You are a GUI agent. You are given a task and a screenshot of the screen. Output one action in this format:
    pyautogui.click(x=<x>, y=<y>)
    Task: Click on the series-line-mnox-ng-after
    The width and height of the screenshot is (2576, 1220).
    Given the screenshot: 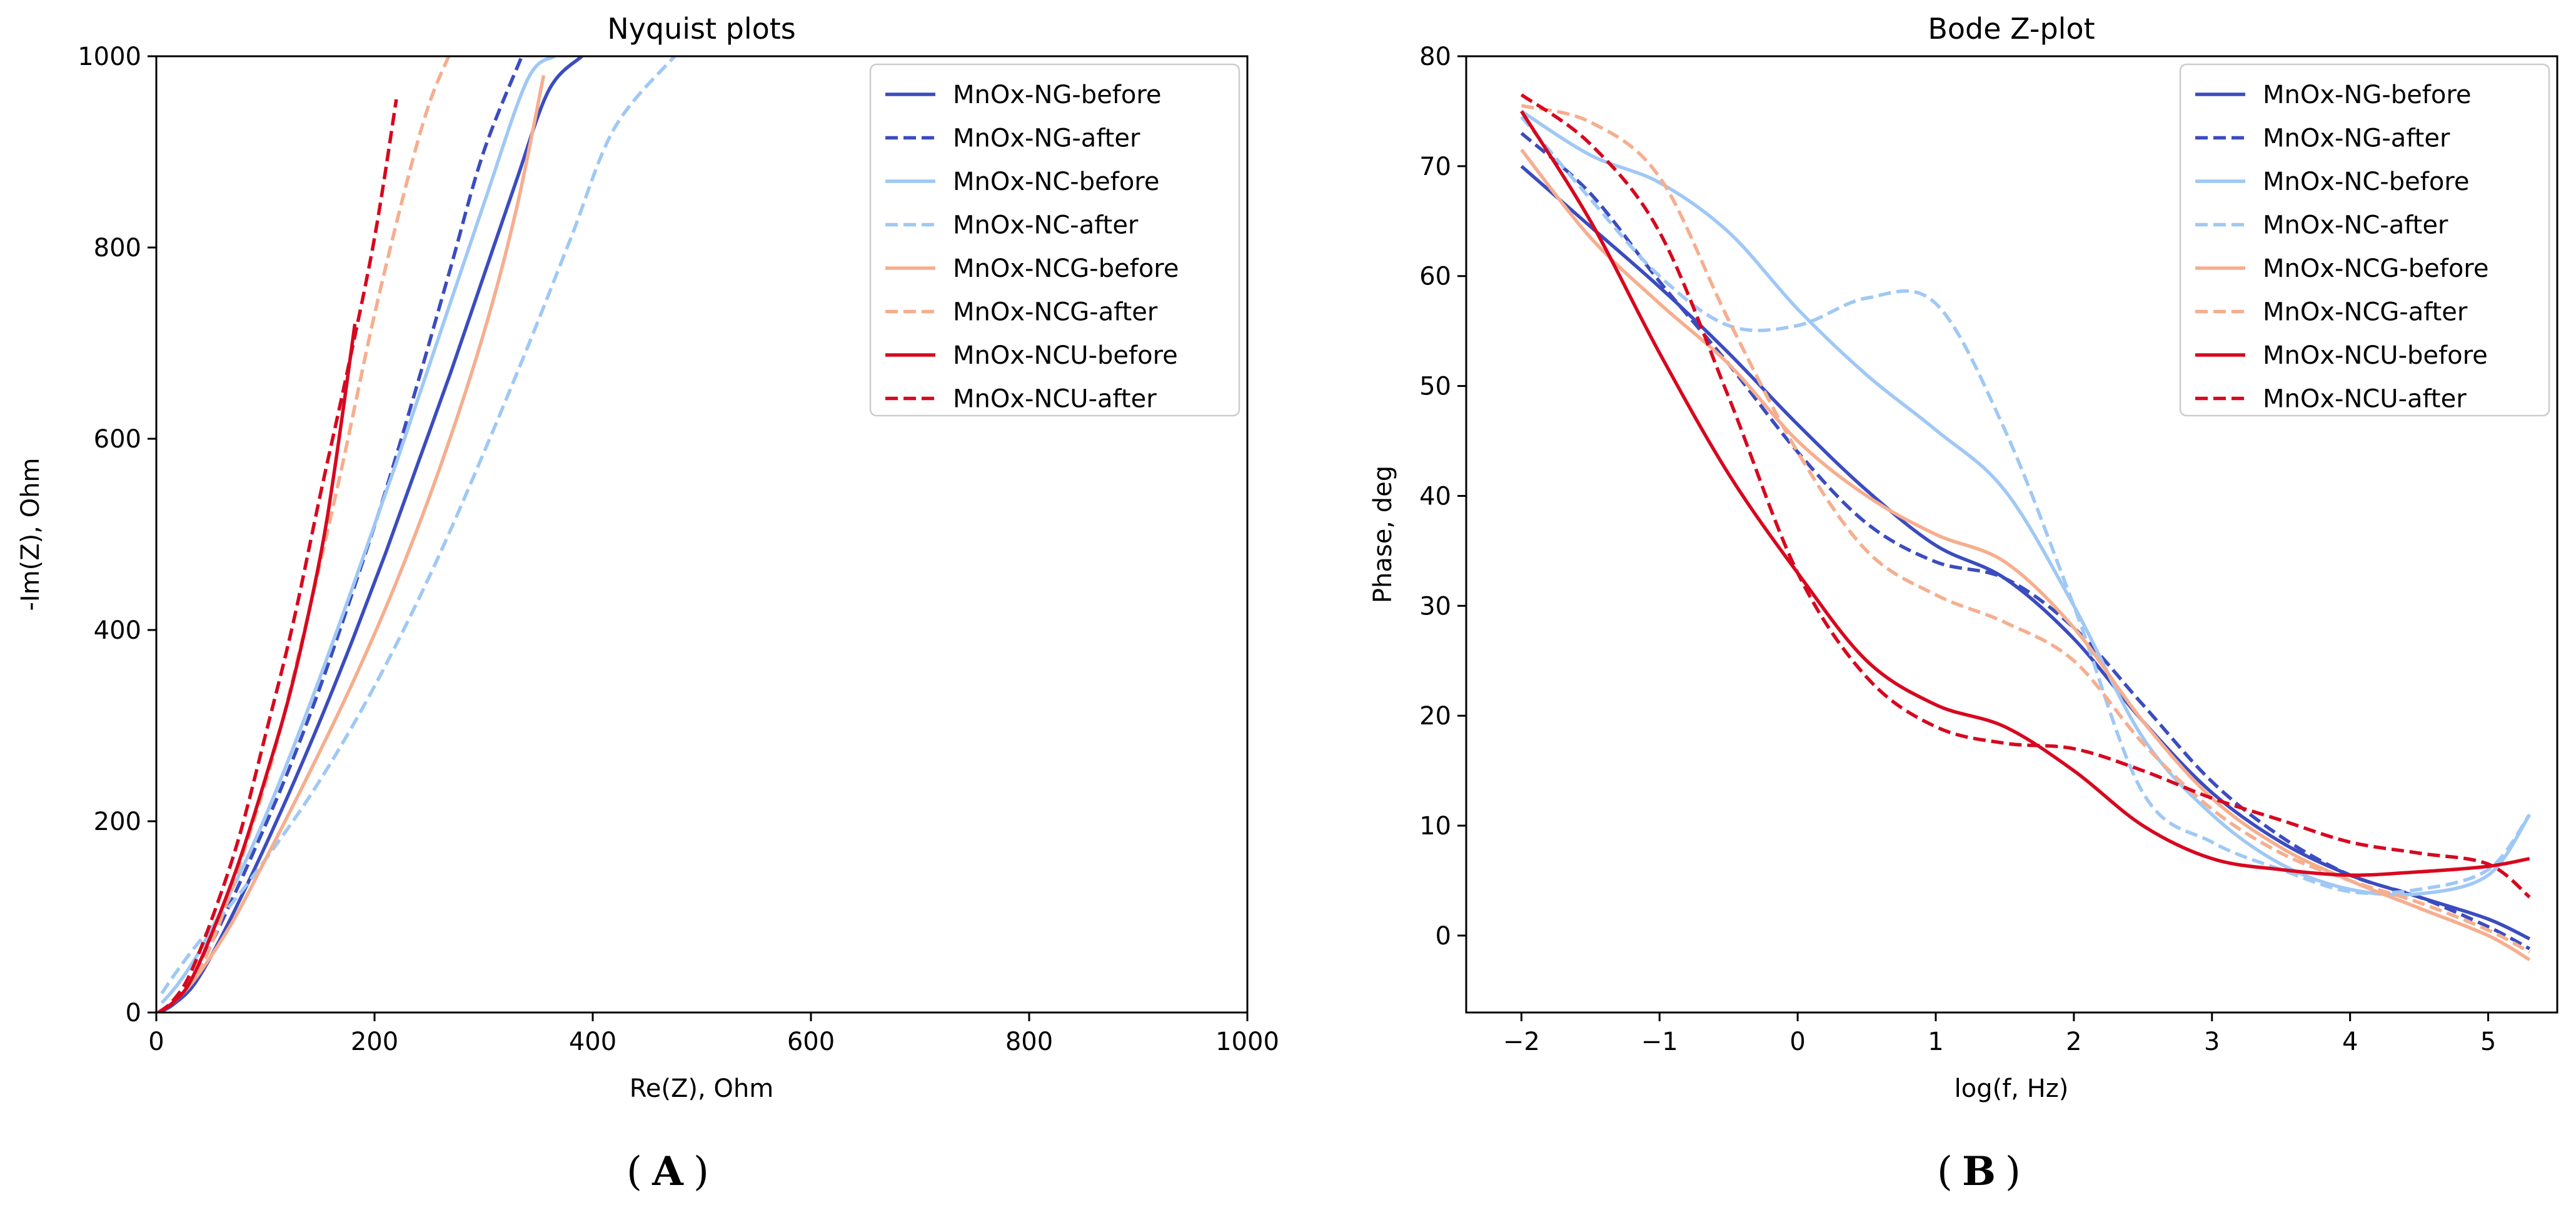 What is the action you would take?
    pyautogui.click(x=341, y=534)
    